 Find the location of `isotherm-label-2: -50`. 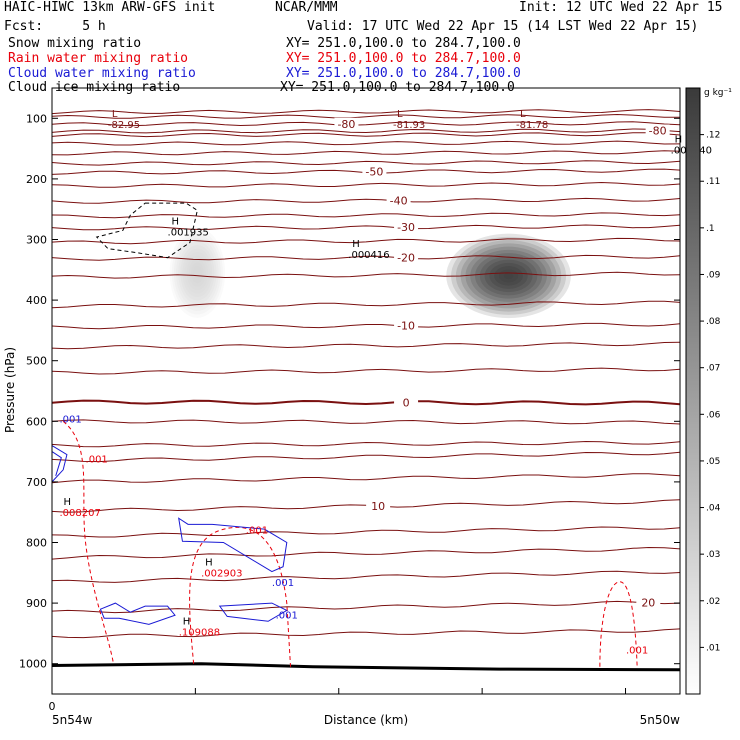

isotherm-label-2: -50 is located at coordinates (374, 172).